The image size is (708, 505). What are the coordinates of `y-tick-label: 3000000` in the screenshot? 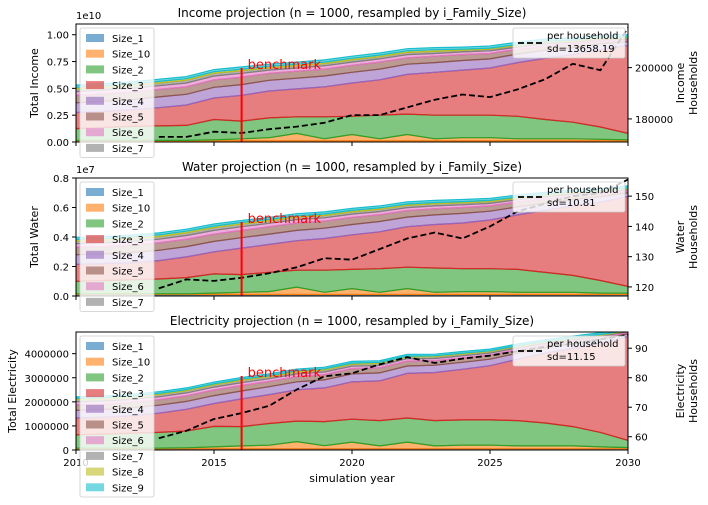 It's located at (46, 379).